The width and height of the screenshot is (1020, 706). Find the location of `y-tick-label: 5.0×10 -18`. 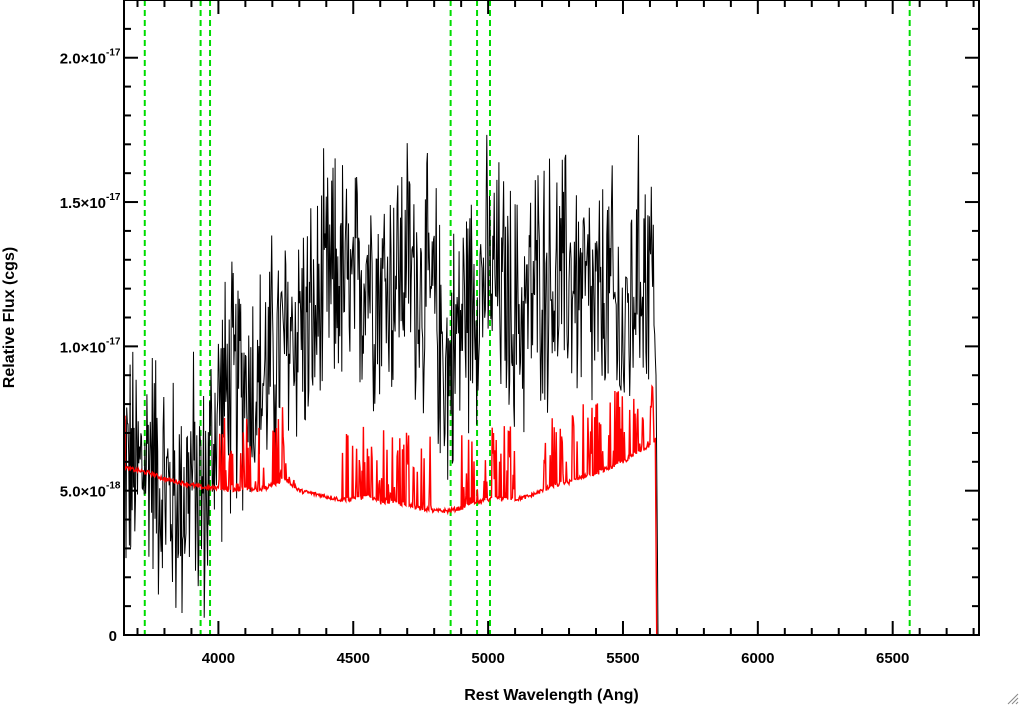

y-tick-label: 5.0×10 -18 is located at coordinates (90, 491).